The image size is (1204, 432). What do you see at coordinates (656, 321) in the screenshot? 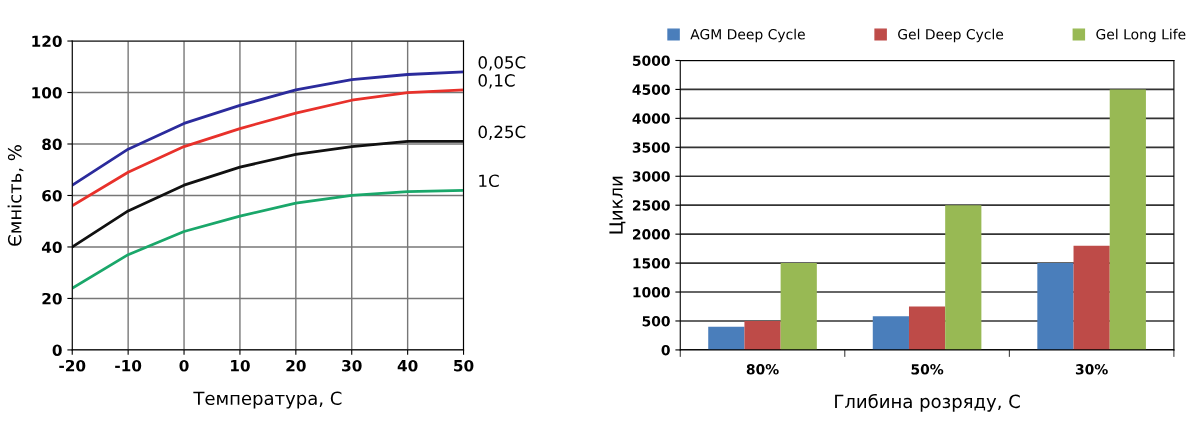
I see `y-tick-label: 500` at bounding box center [656, 321].